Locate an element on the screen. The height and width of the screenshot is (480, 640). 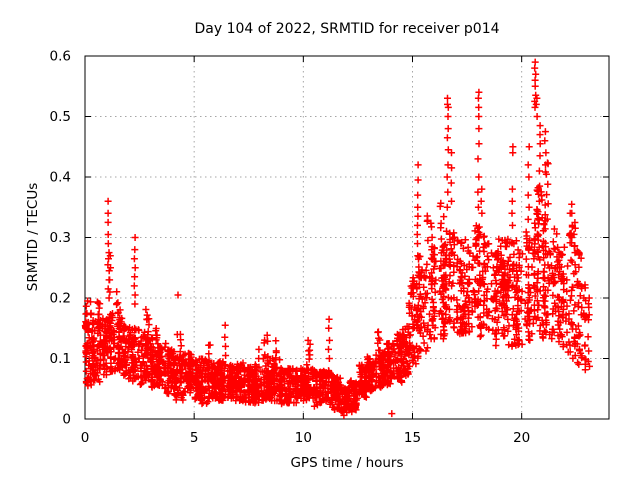
y-tick-label: 0.4 is located at coordinates (60, 178).